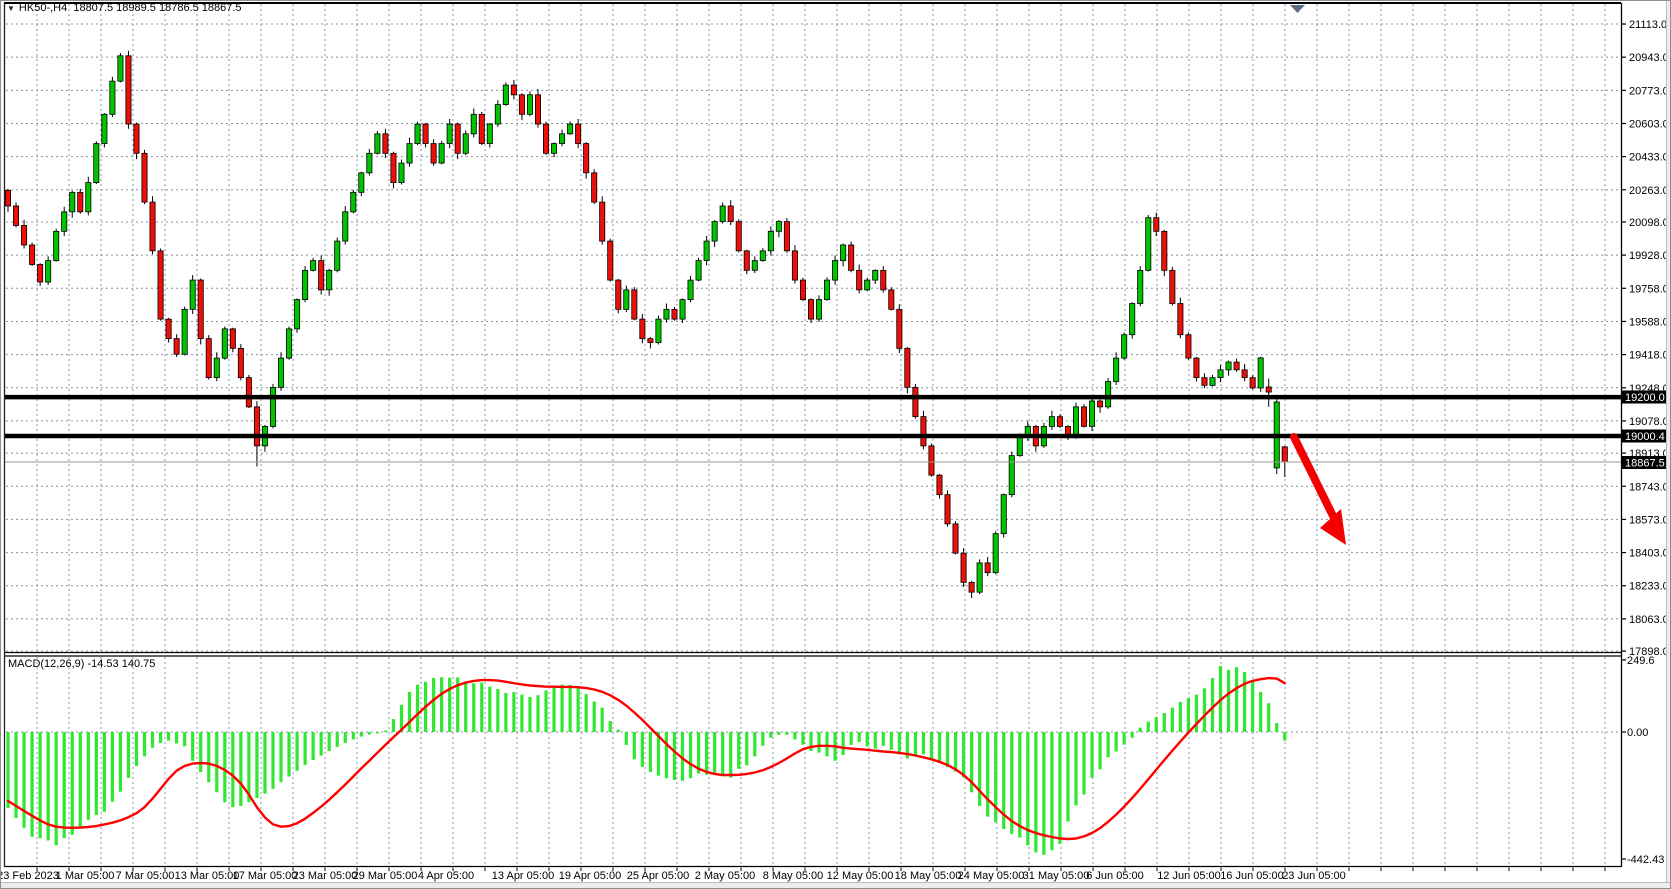 This screenshot has width=1671, height=889. What do you see at coordinates (1648, 25) in the screenshot?
I see `price-axis-label: 21113.0` at bounding box center [1648, 25].